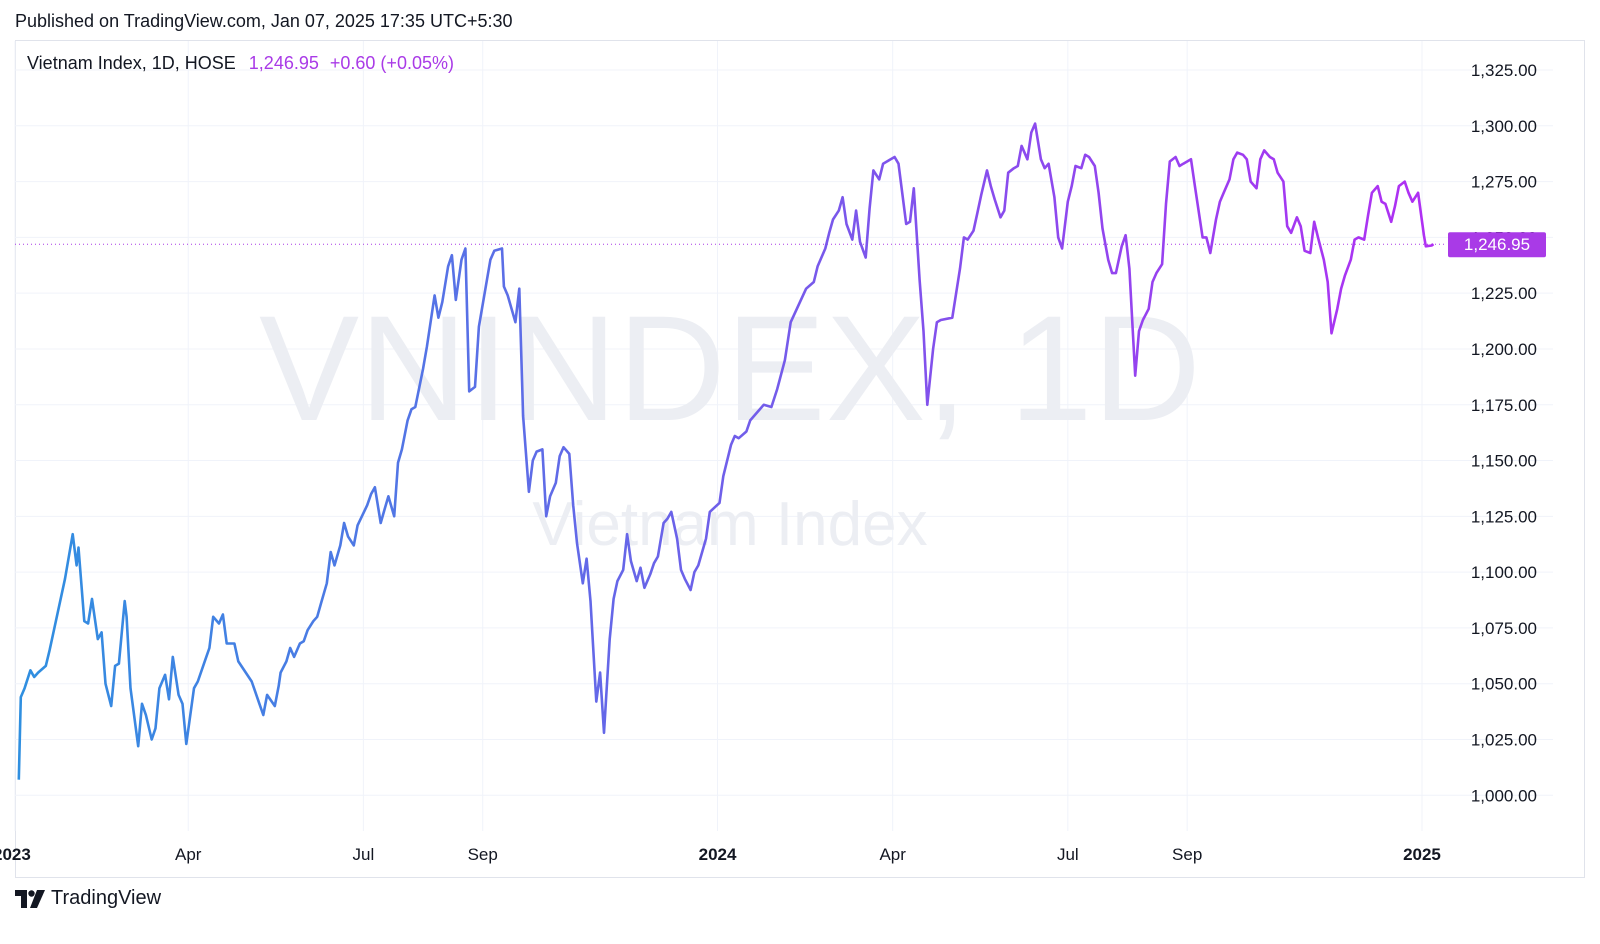 This screenshot has height=944, width=1600. Describe the element at coordinates (1504, 572) in the screenshot. I see `y-tick-label: 1,100.00` at that location.